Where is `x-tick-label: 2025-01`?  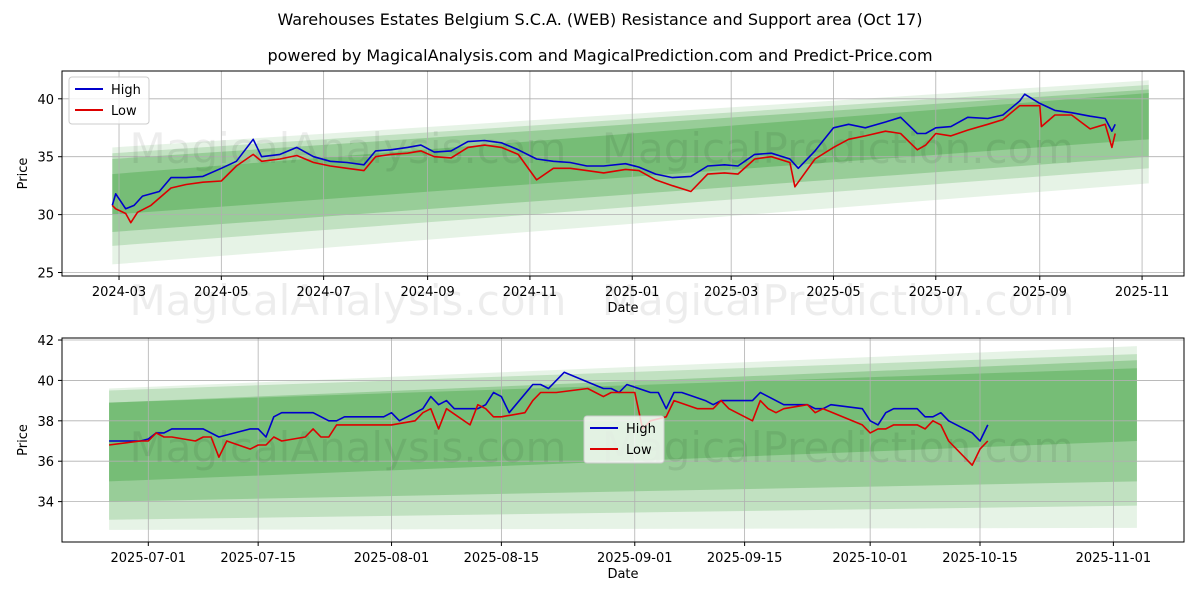
x-tick-label: 2025-01 is located at coordinates (632, 292).